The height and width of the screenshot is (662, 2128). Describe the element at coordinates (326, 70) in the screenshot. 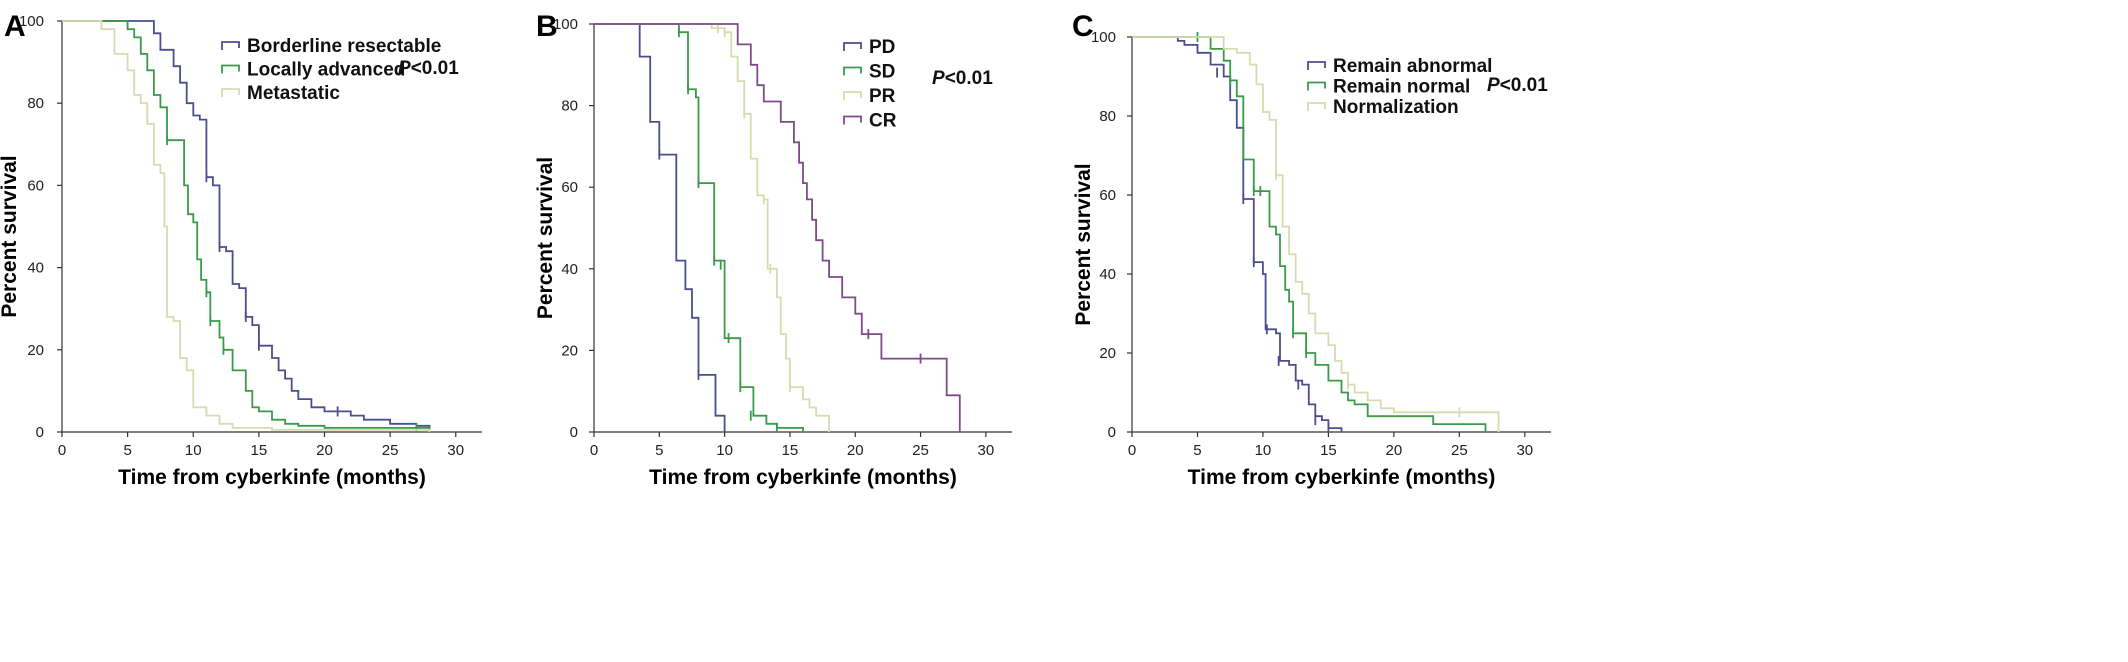

I see `legend-label: Locally advanced` at that location.